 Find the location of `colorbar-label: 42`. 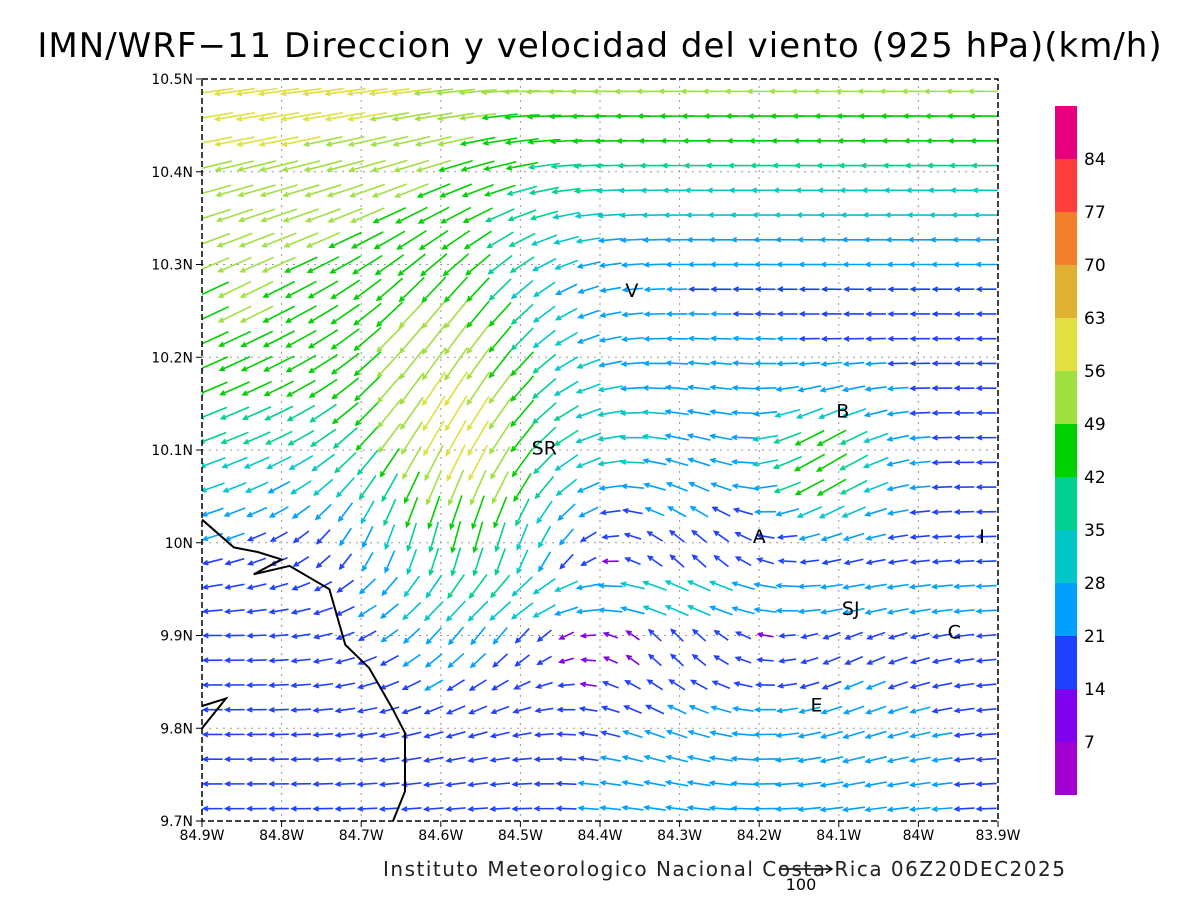

colorbar-label: 42 is located at coordinates (1095, 478).